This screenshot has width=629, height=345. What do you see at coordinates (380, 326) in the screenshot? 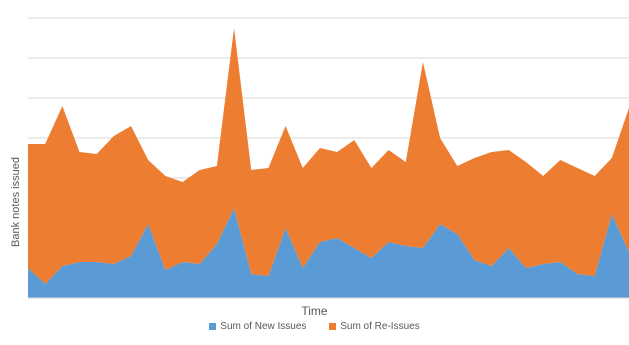
I see `legend-label-re-issues: Sum of Re-Issues` at bounding box center [380, 326].